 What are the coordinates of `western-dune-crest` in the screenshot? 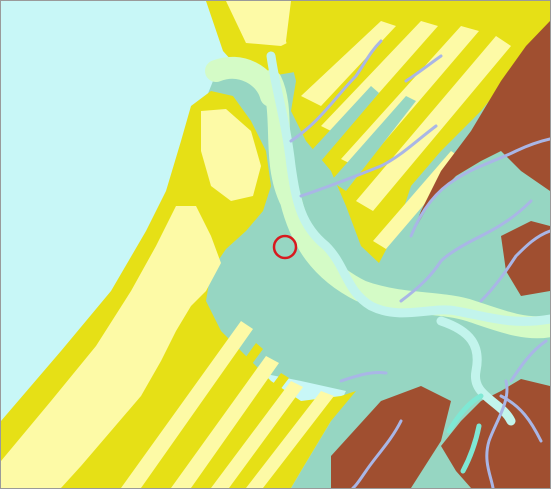 It's located at (231, 155).